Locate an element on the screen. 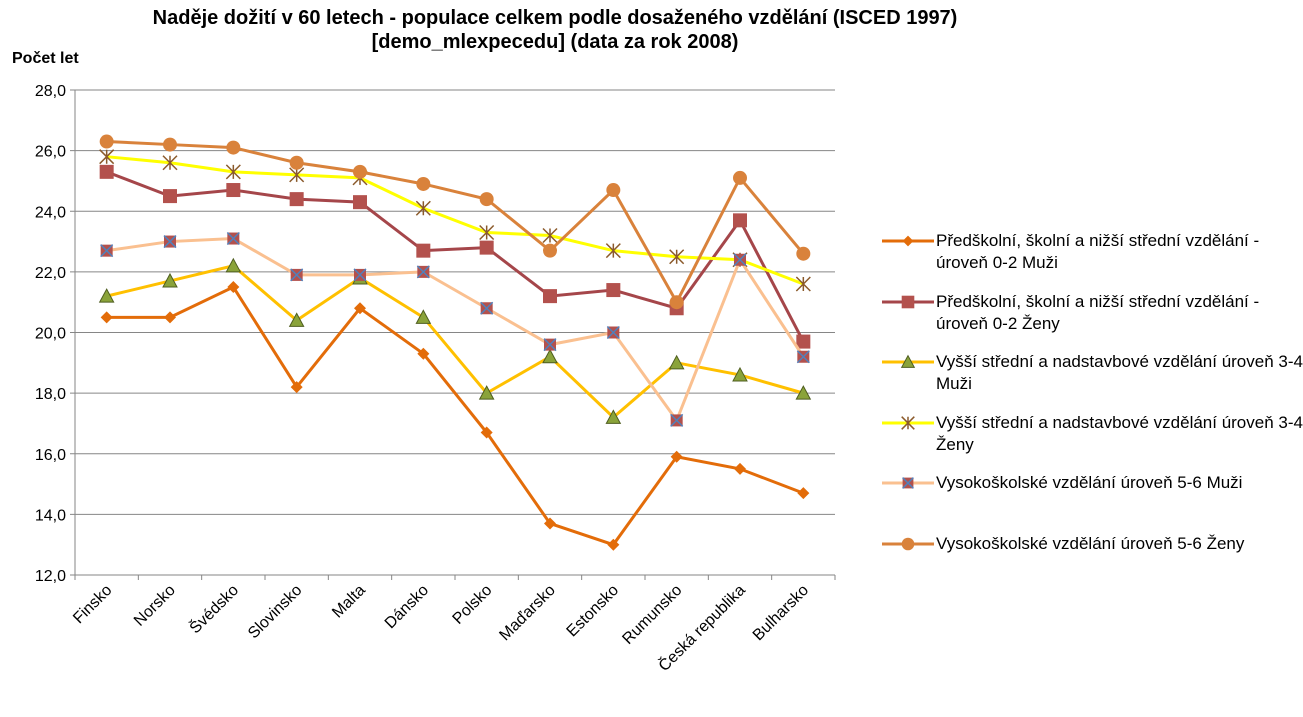 The image size is (1303, 717). y-tick-label: 16,0 is located at coordinates (50, 455).